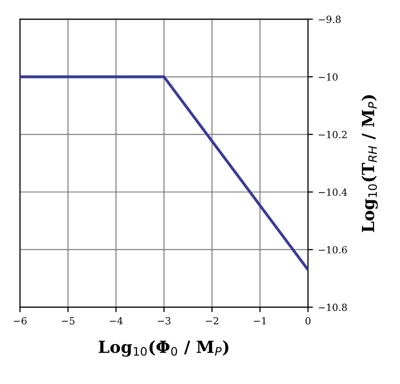 Image resolution: width=400 pixels, height=384 pixels. I want to click on x-axis-title: Log$_{10}$(Φ$_{0}$ / M$_{P}$), so click(163, 348).